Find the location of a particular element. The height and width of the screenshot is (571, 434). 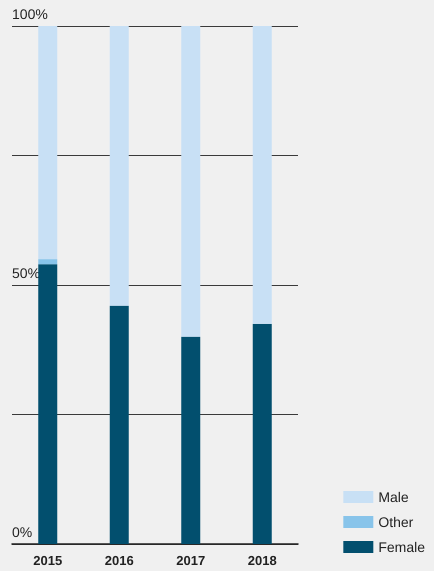

y-tick-label: 100% is located at coordinates (30, 14).